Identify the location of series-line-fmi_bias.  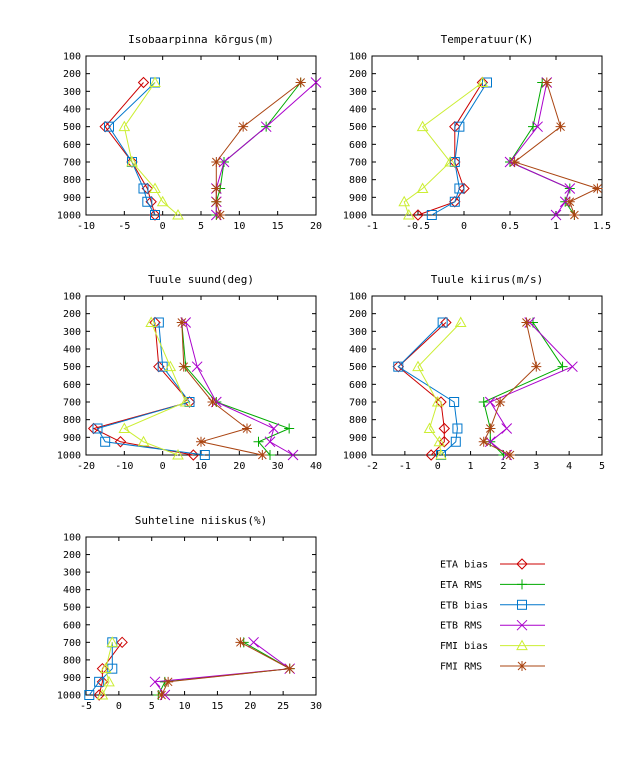
(151, 149).